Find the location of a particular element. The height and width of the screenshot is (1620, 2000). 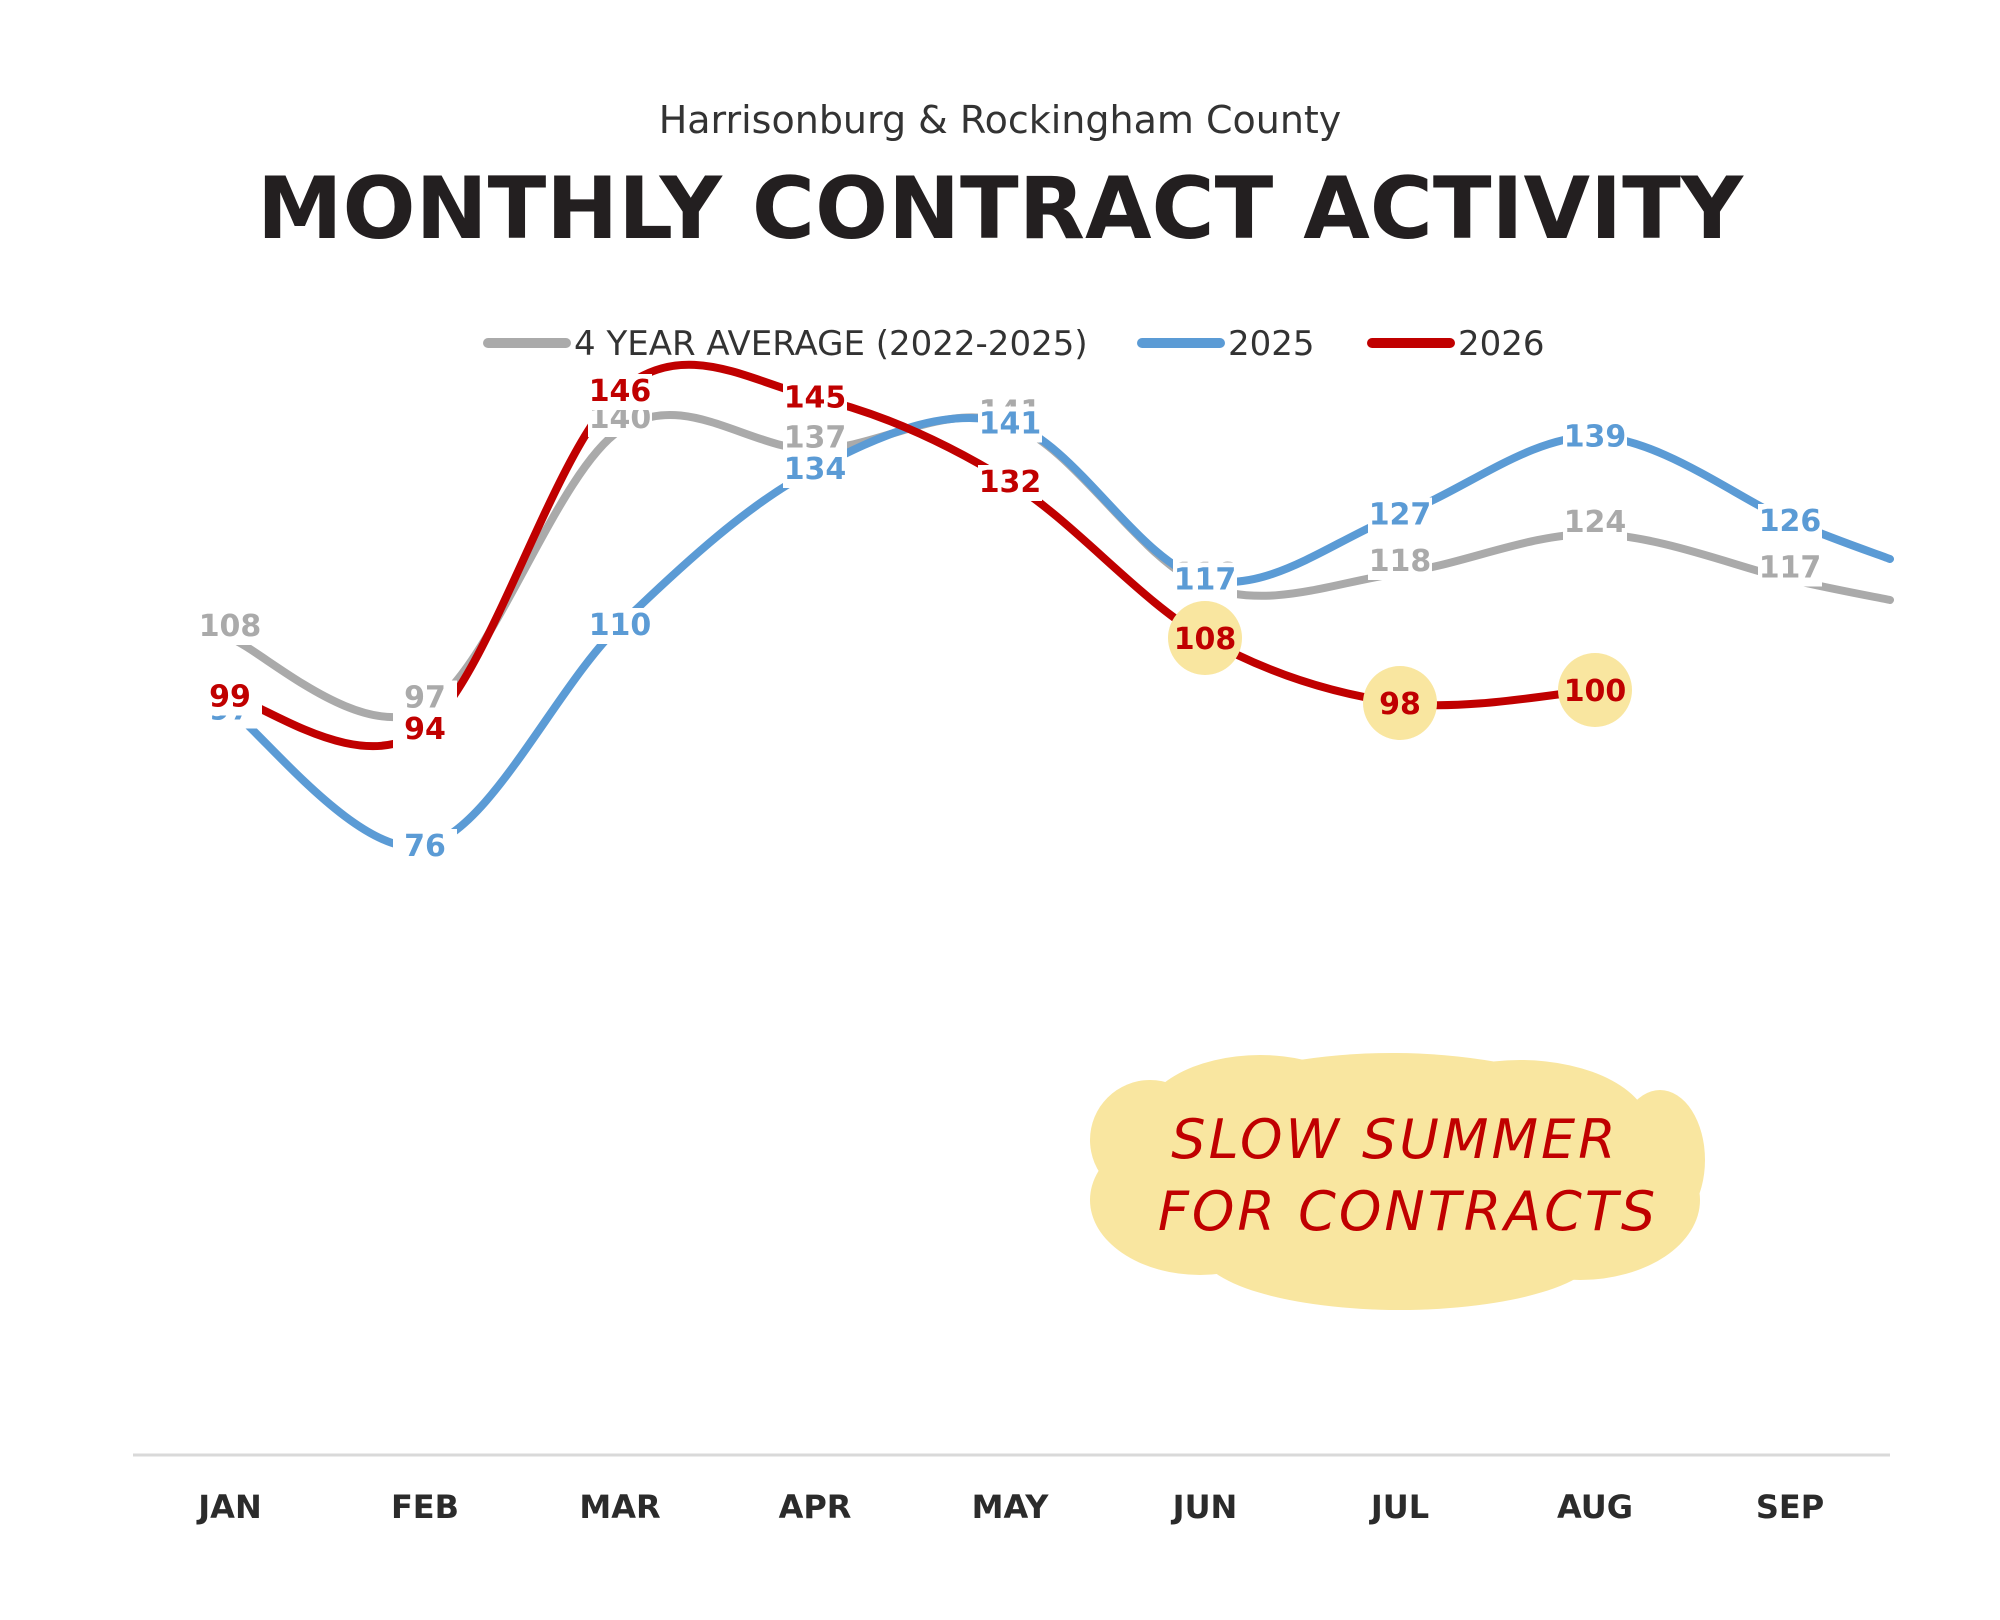

annotation-highlight-shape is located at coordinates (1397, 1181).